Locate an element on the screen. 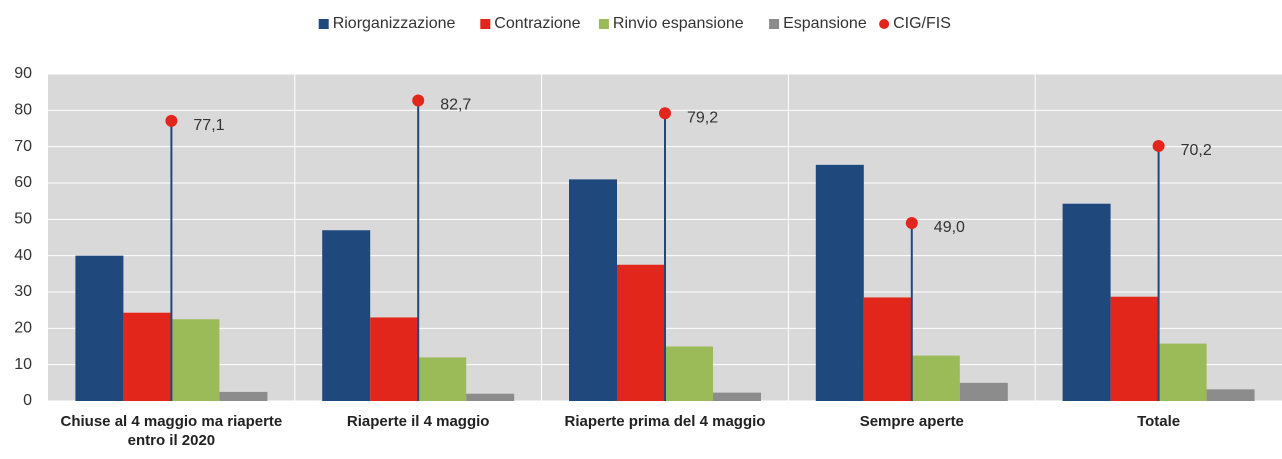 The height and width of the screenshot is (459, 1282). y-tick-label: 30 is located at coordinates (23, 291).